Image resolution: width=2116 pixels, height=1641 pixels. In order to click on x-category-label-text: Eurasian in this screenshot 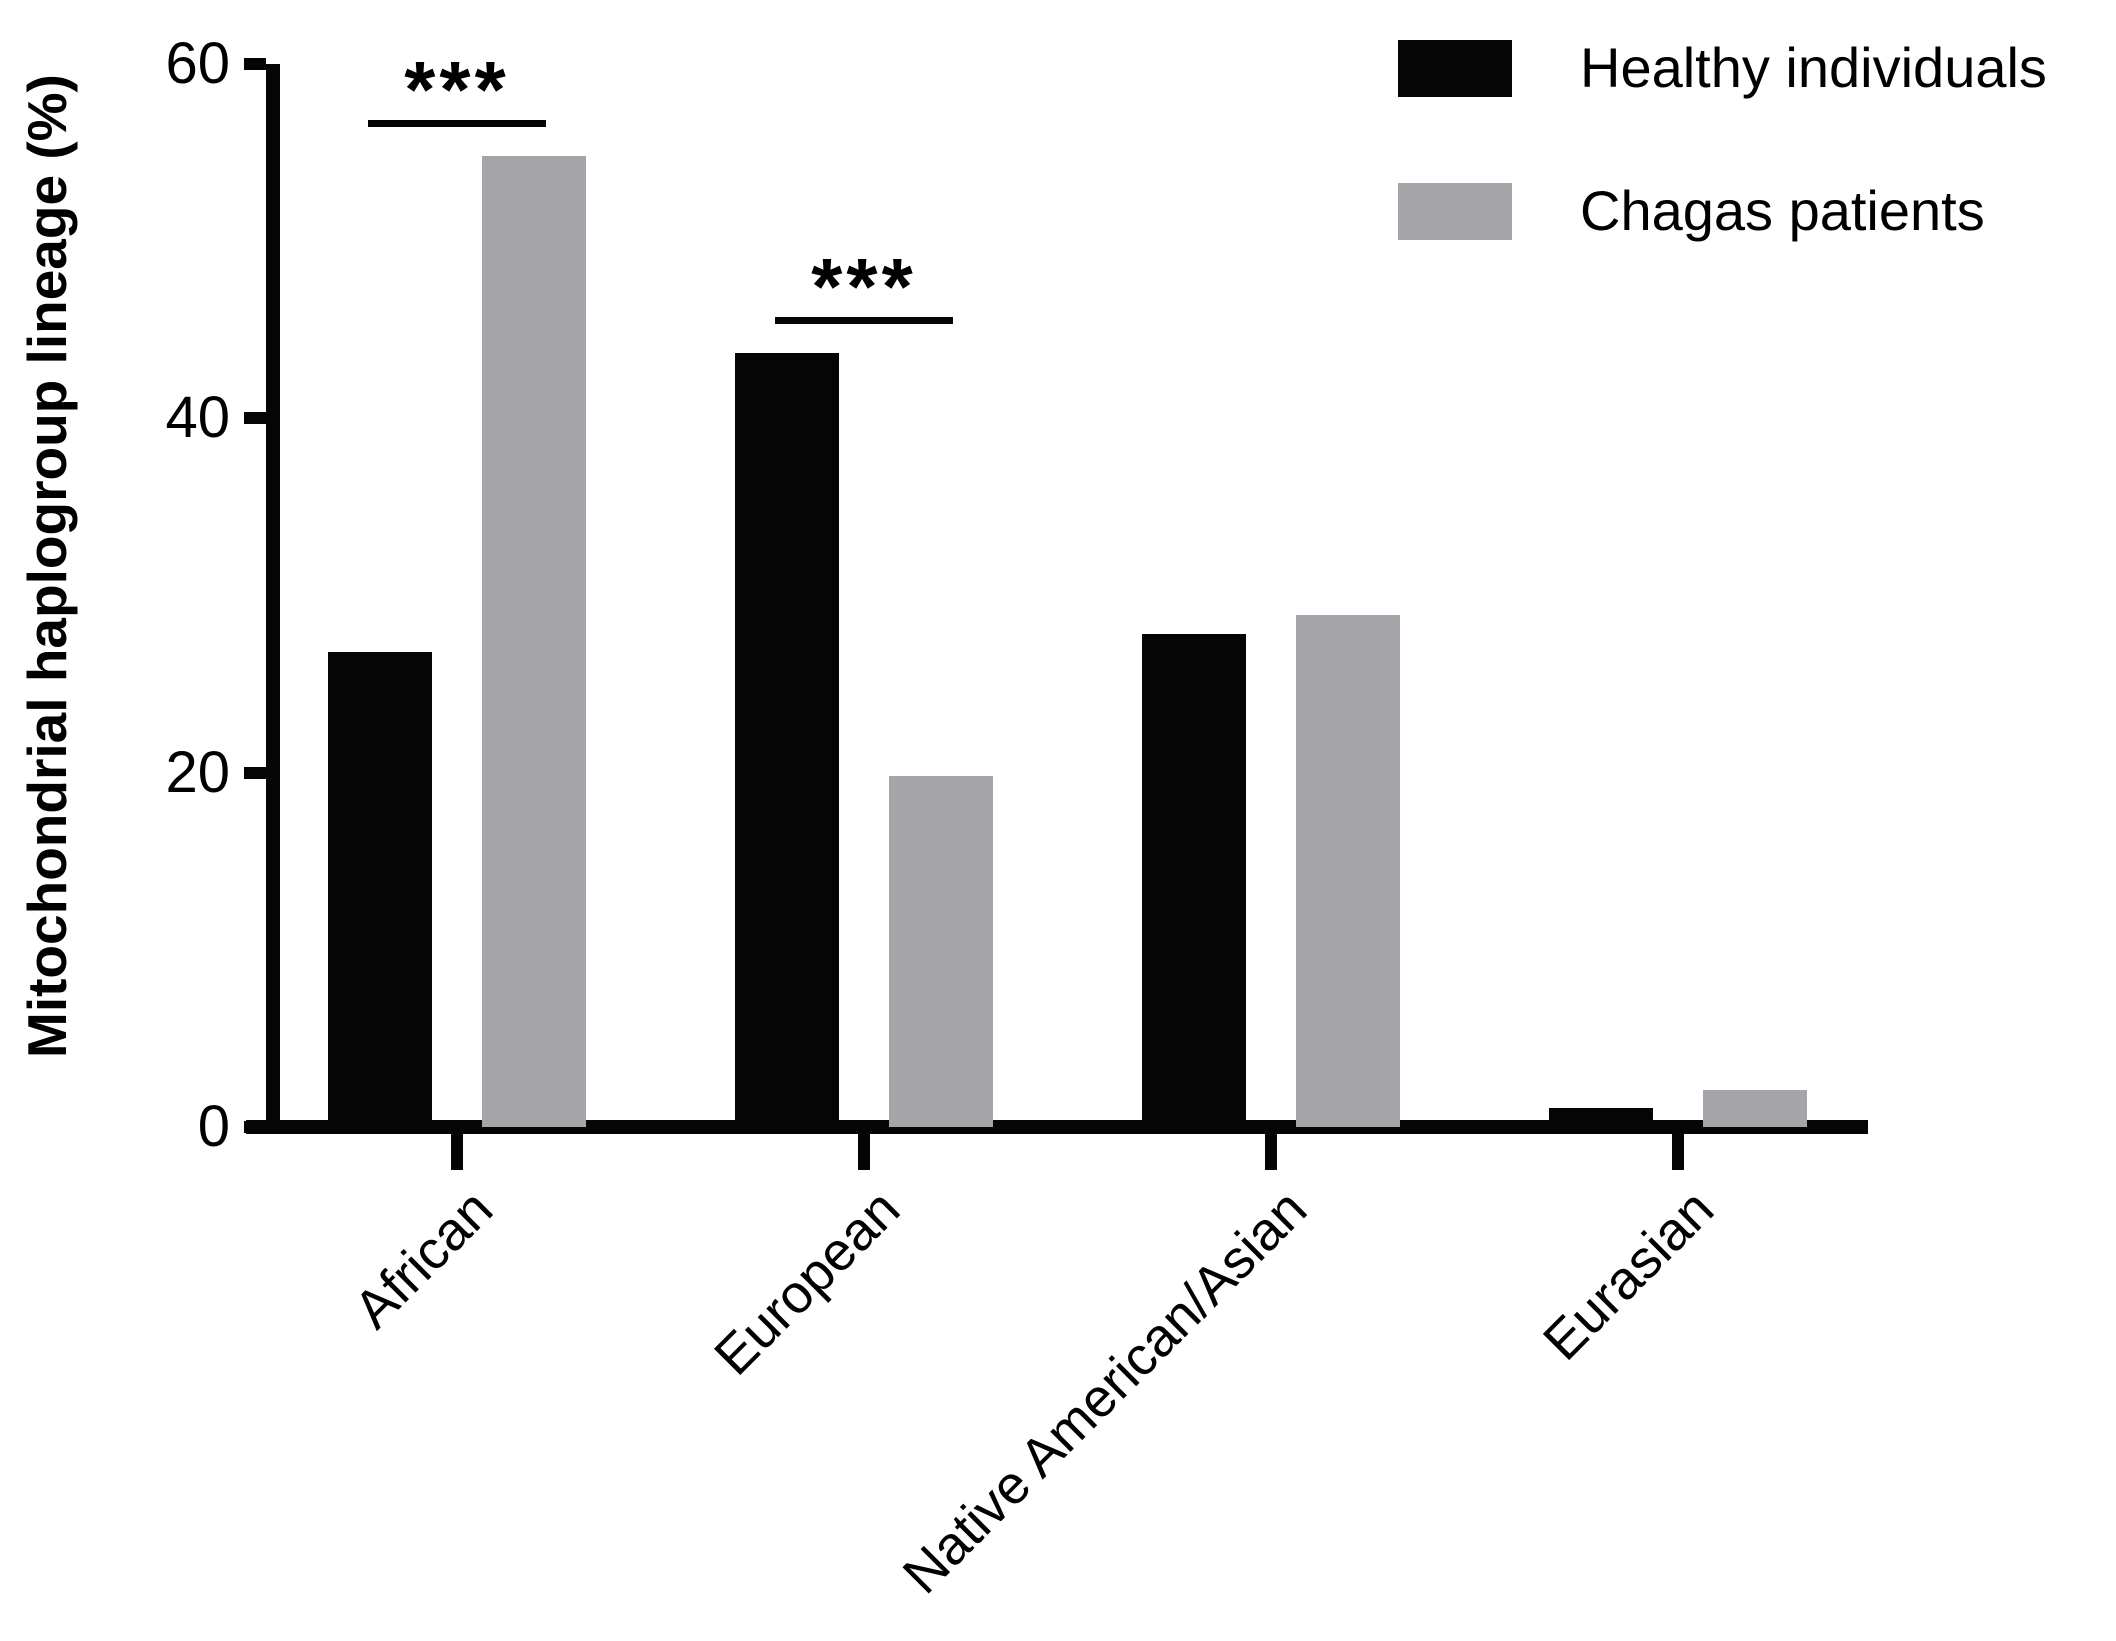, I will do `click(1628, 1275)`.